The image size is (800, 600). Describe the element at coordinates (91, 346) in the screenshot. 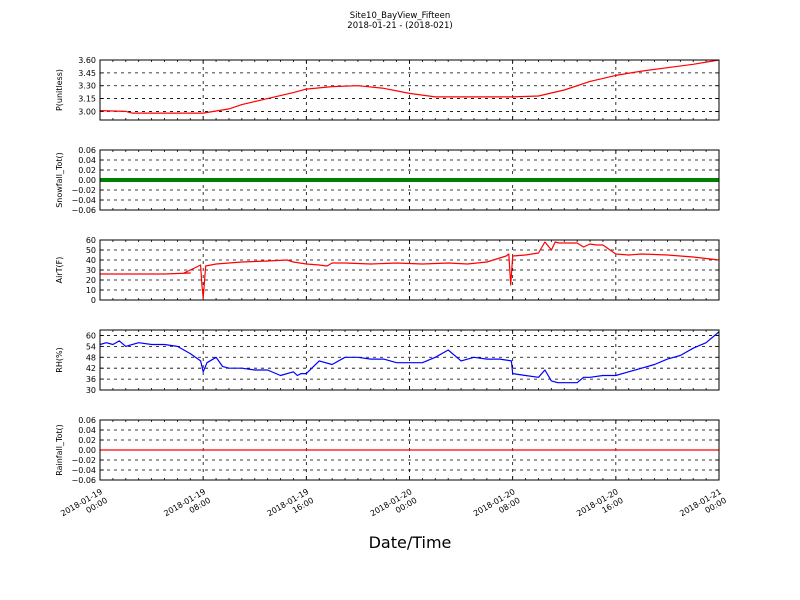

I see `y-tick-label: 54` at that location.